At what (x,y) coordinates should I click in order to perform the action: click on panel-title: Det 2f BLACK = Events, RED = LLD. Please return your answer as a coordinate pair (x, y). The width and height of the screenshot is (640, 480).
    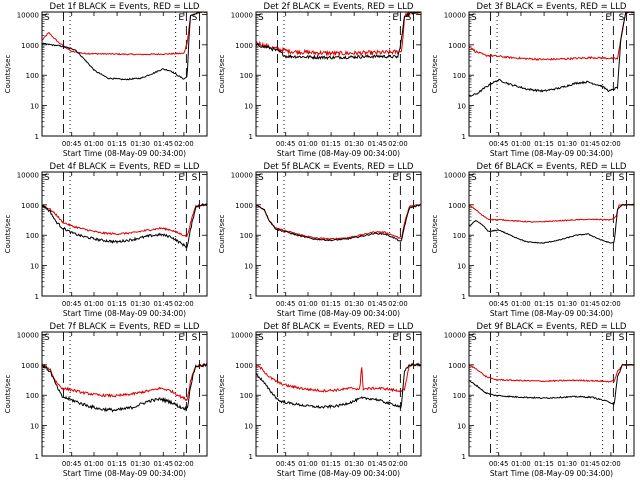
    Looking at the image, I should click on (339, 7).